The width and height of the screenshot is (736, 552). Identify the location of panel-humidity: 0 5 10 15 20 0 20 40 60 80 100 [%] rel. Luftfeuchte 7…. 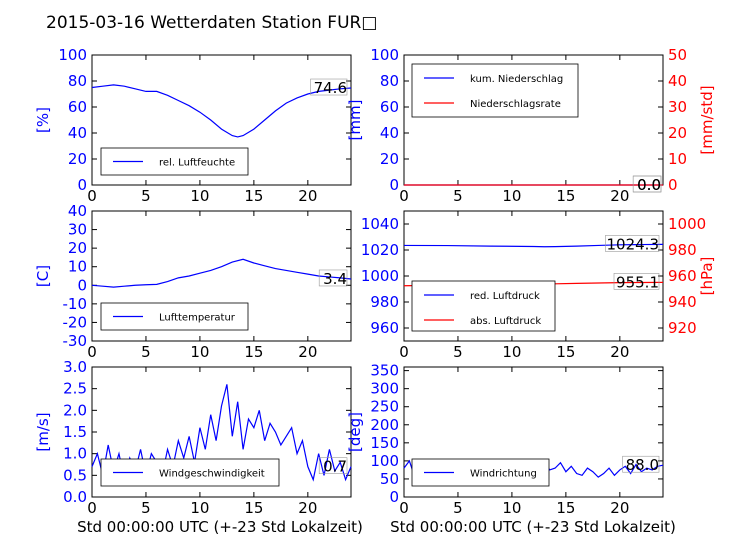
(193, 125).